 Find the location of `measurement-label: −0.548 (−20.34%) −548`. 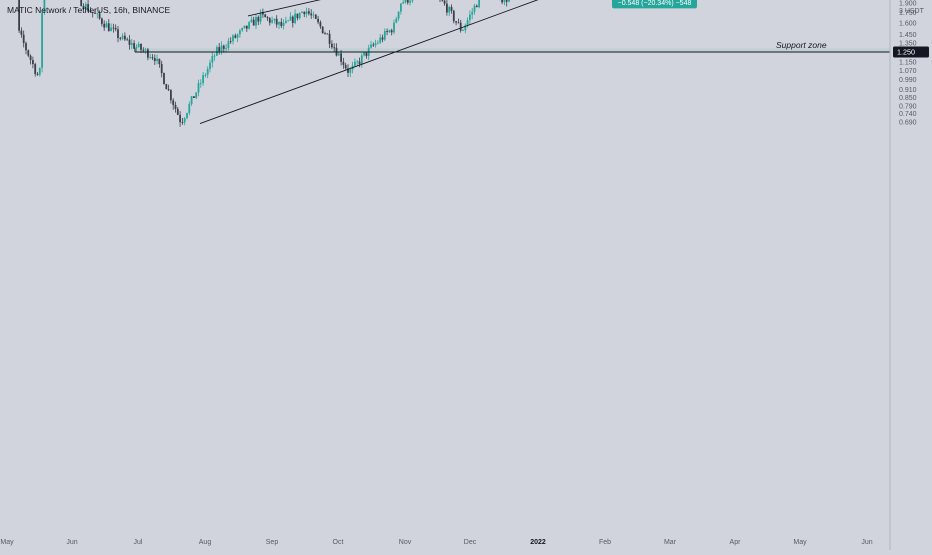

measurement-label: −0.548 (−20.34%) −548 is located at coordinates (655, 3).